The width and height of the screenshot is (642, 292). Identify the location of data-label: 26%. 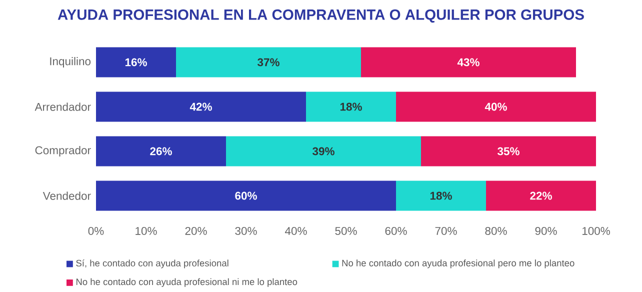
(161, 151).